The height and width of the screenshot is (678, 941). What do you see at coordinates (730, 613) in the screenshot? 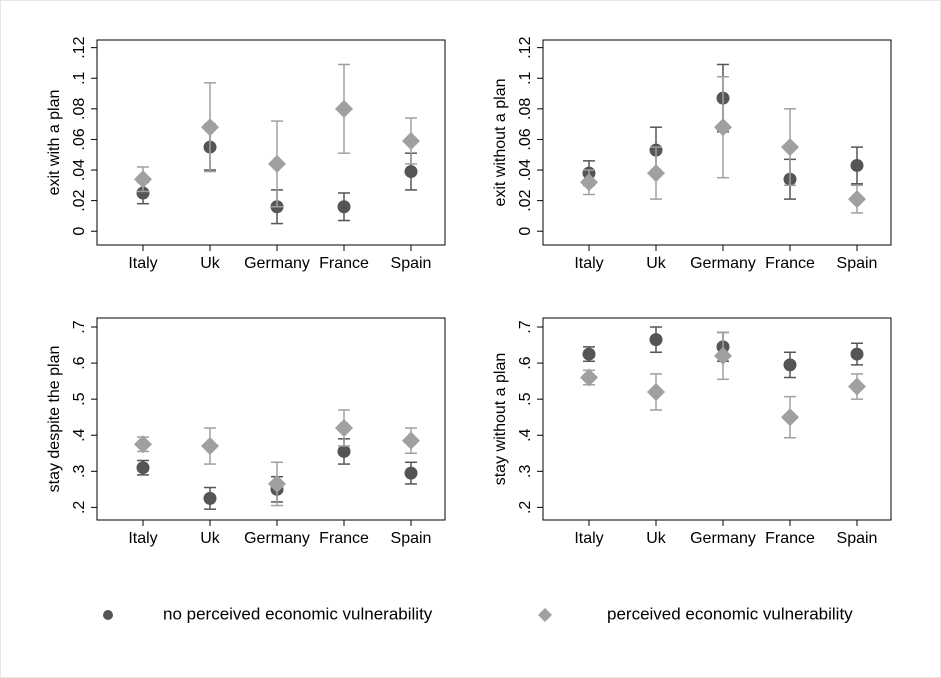
I see `legend-label: perceived economic vulnerability` at bounding box center [730, 613].